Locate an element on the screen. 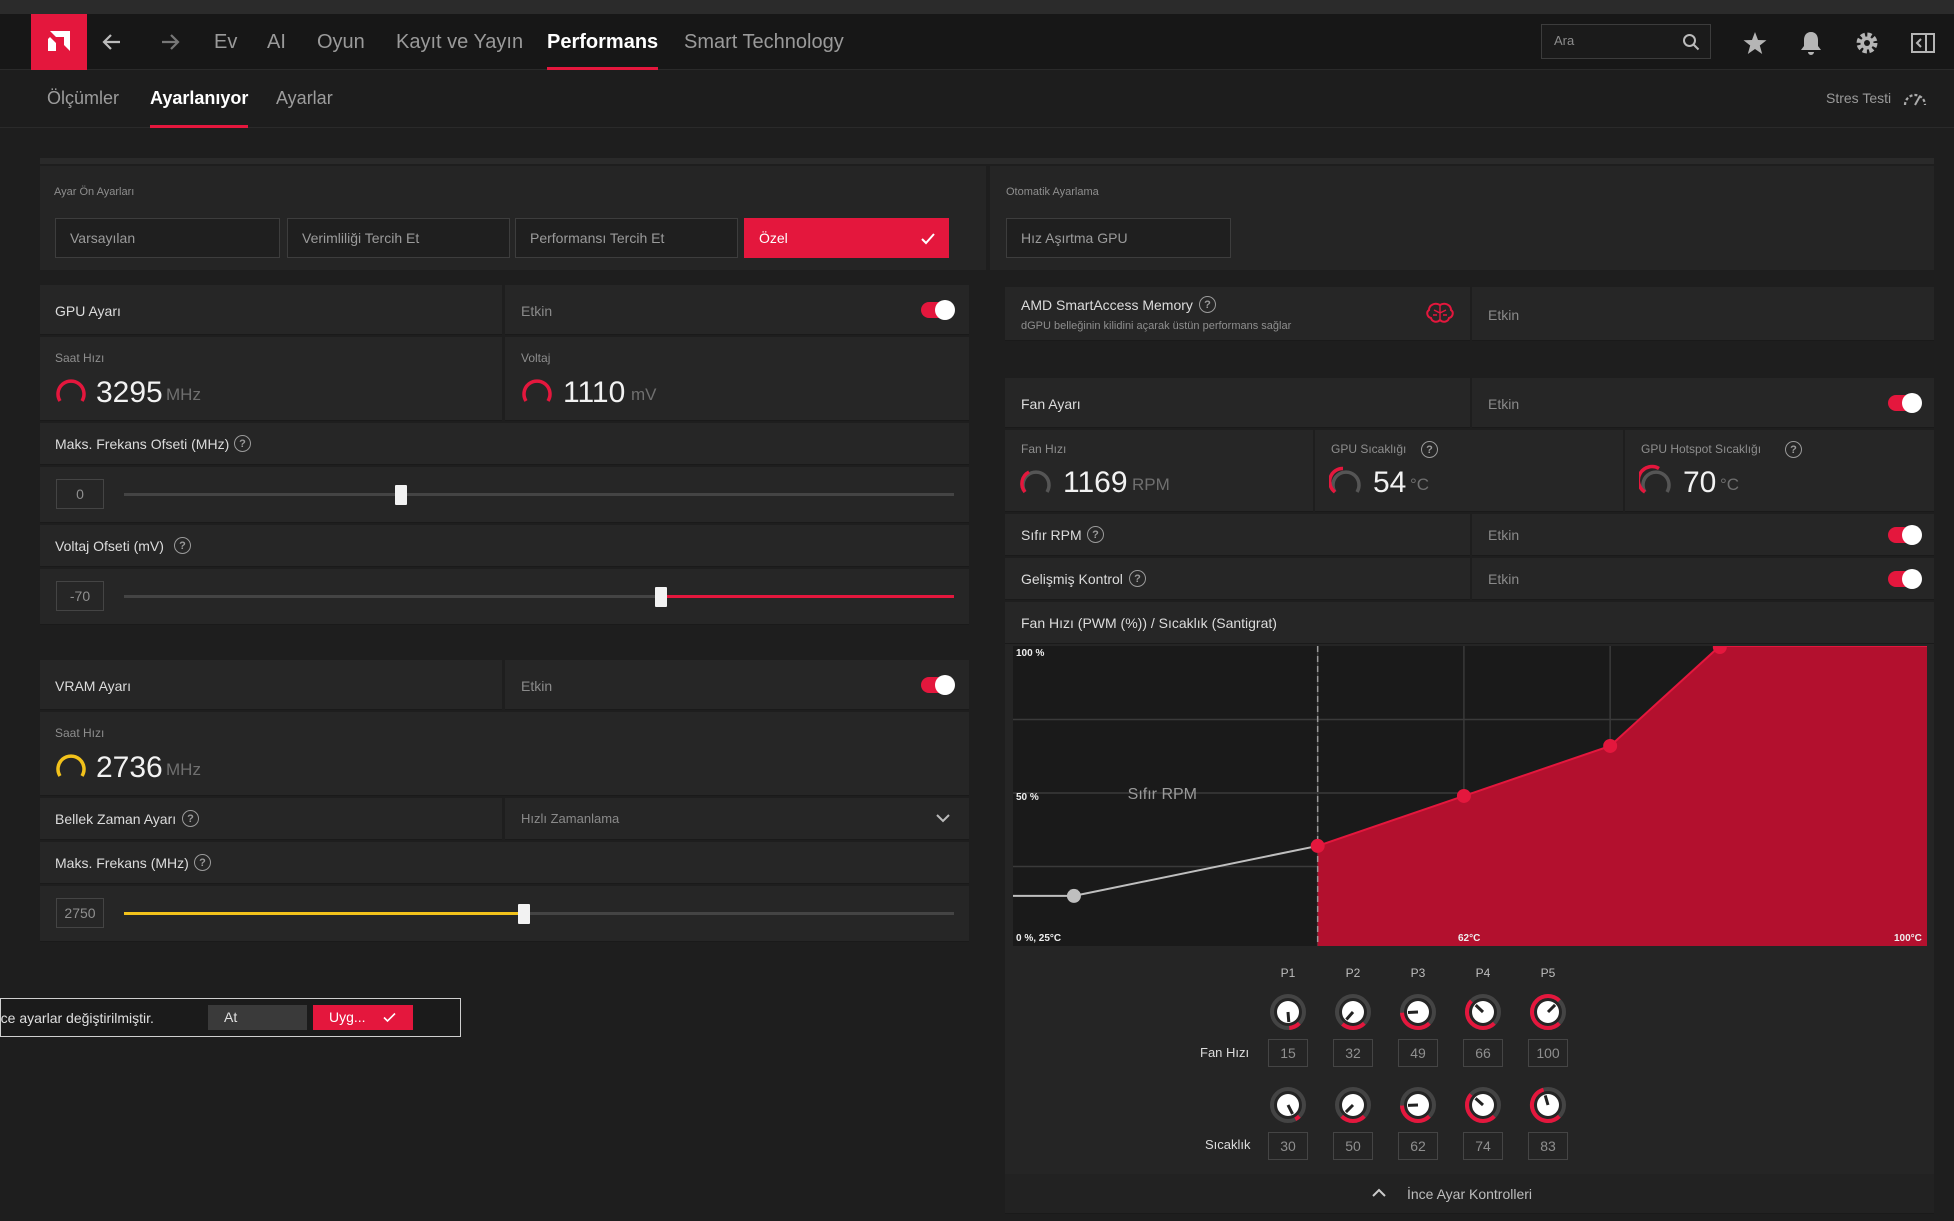 This screenshot has height=1221, width=1954. fan-tuning-toggle is located at coordinates (1905, 403).